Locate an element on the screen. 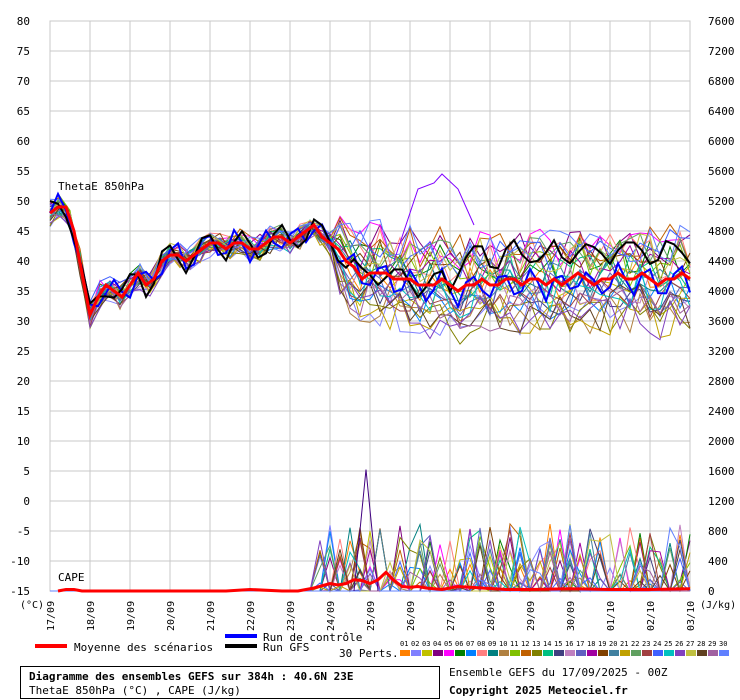 Image resolution: width=740 pixels, height=700 pixels. left-tick-label: 75 is located at coordinates (23, 51).